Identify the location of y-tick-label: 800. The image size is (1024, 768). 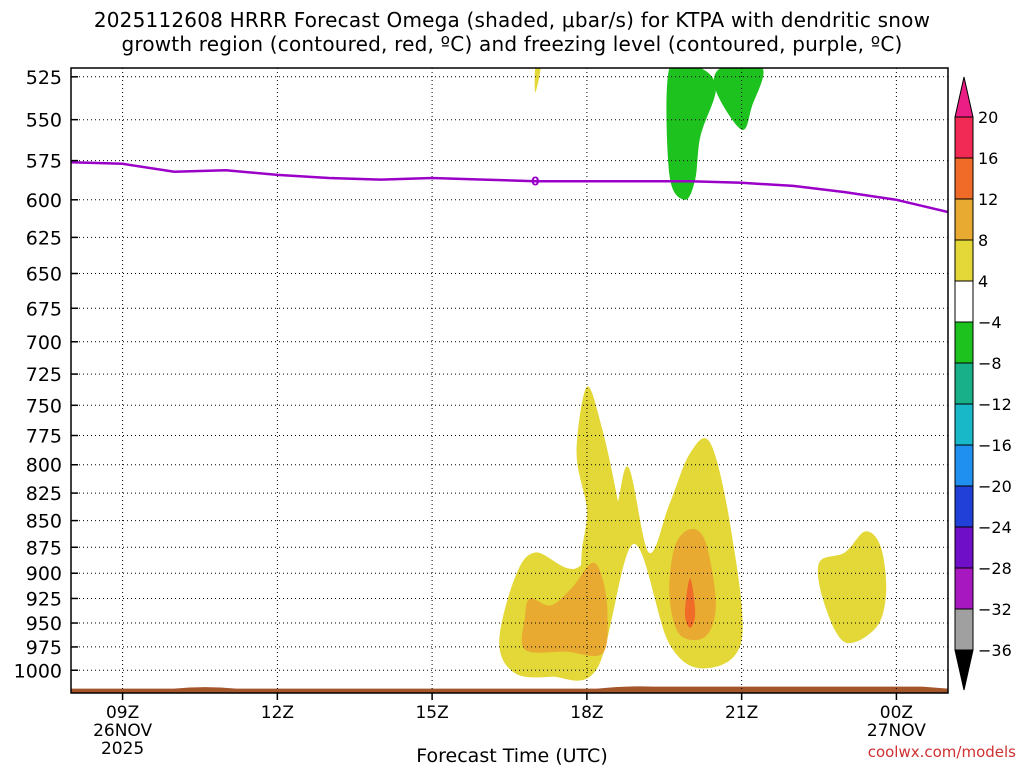
(44, 466).